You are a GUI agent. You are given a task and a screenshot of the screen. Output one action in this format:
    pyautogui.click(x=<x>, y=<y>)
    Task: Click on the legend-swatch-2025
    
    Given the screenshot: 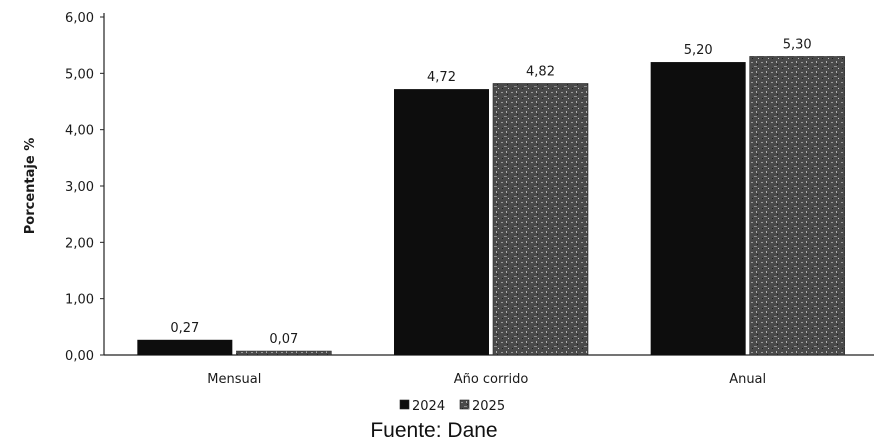 What is the action you would take?
    pyautogui.click(x=464, y=404)
    